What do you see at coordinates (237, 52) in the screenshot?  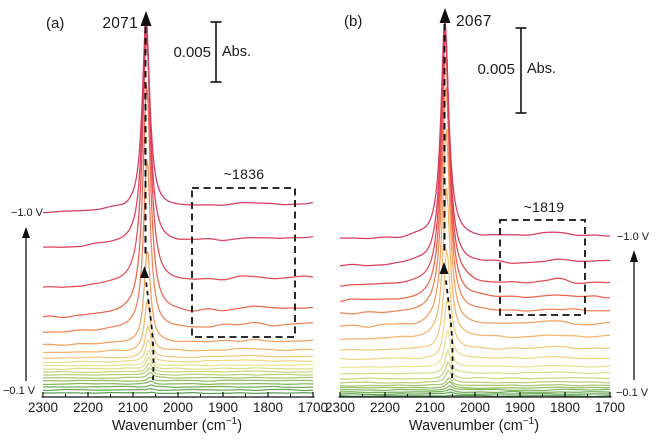 I see `panel-a-scalebar-unit: Abs.` at bounding box center [237, 52].